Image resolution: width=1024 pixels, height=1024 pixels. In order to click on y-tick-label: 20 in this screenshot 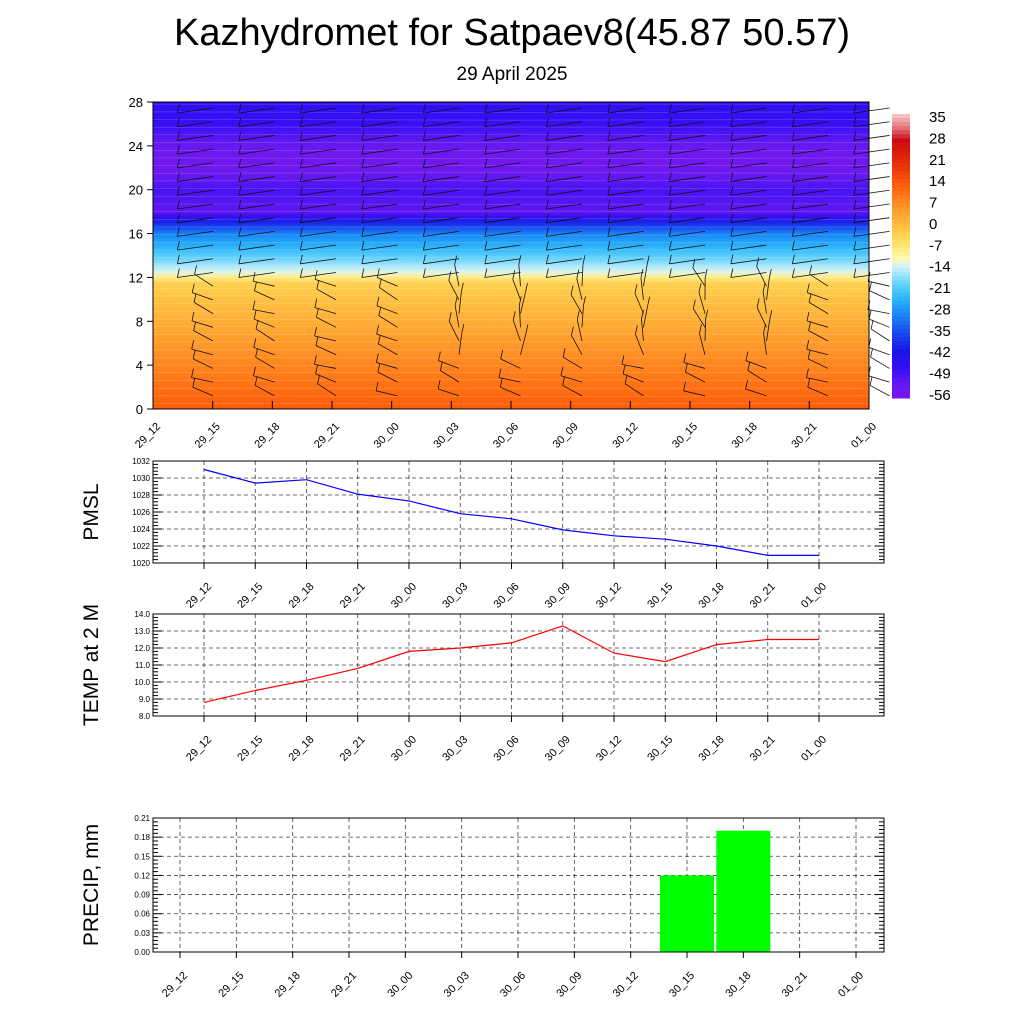, I will do `click(136, 190)`.